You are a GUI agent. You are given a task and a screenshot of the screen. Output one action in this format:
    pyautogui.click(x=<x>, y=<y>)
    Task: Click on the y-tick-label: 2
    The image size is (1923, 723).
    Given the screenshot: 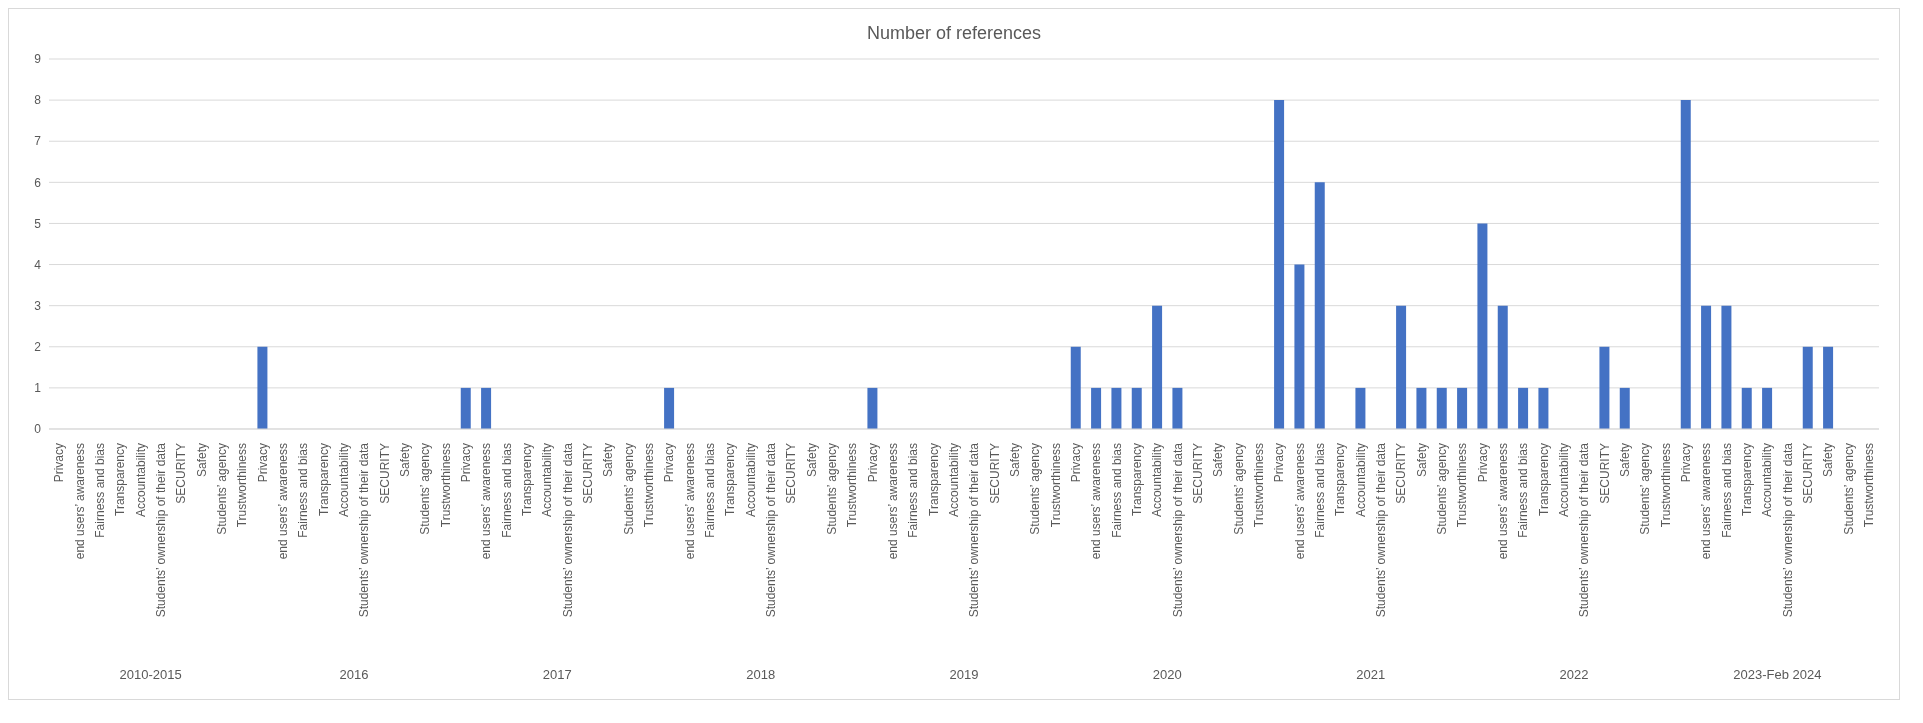 What is the action you would take?
    pyautogui.click(x=38, y=347)
    